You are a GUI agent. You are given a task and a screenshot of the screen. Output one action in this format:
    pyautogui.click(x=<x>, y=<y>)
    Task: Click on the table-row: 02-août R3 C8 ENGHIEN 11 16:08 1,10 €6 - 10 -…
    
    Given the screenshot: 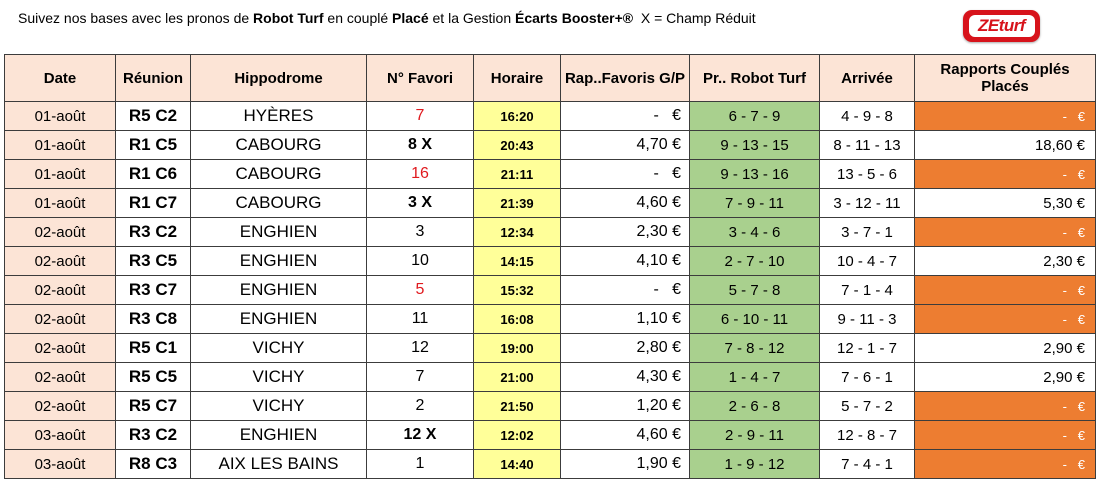 What is the action you would take?
    pyautogui.click(x=550, y=319)
    